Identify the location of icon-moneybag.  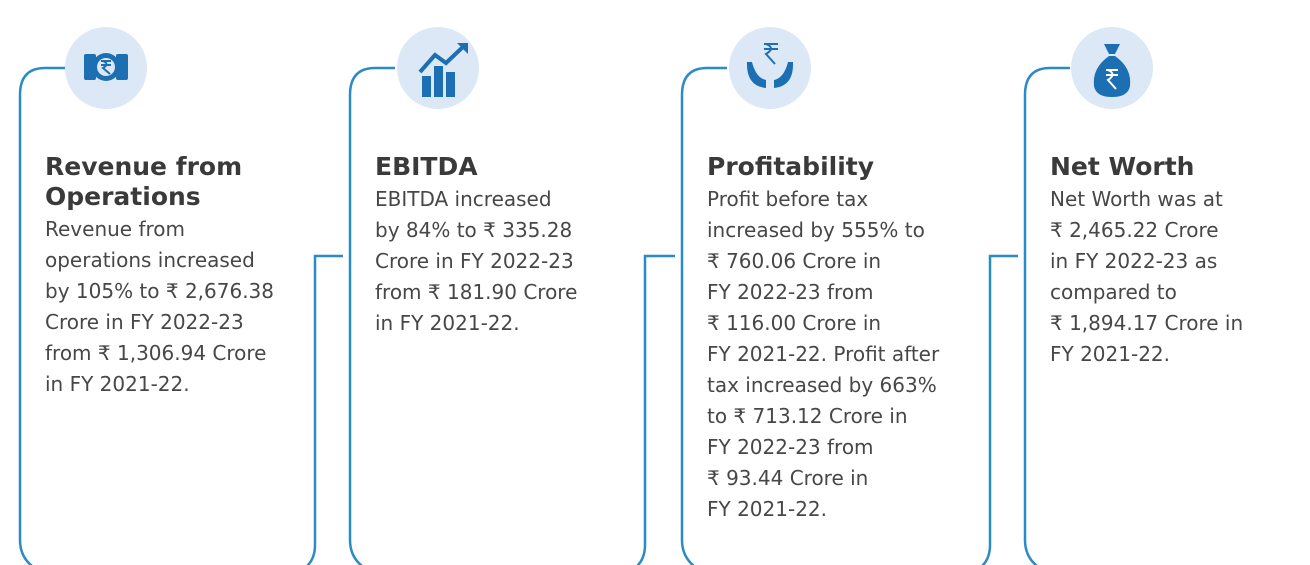
(1112, 68).